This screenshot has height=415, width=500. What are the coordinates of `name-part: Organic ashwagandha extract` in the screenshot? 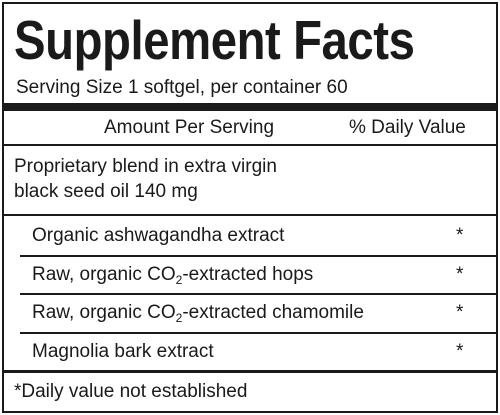 It's located at (158, 235).